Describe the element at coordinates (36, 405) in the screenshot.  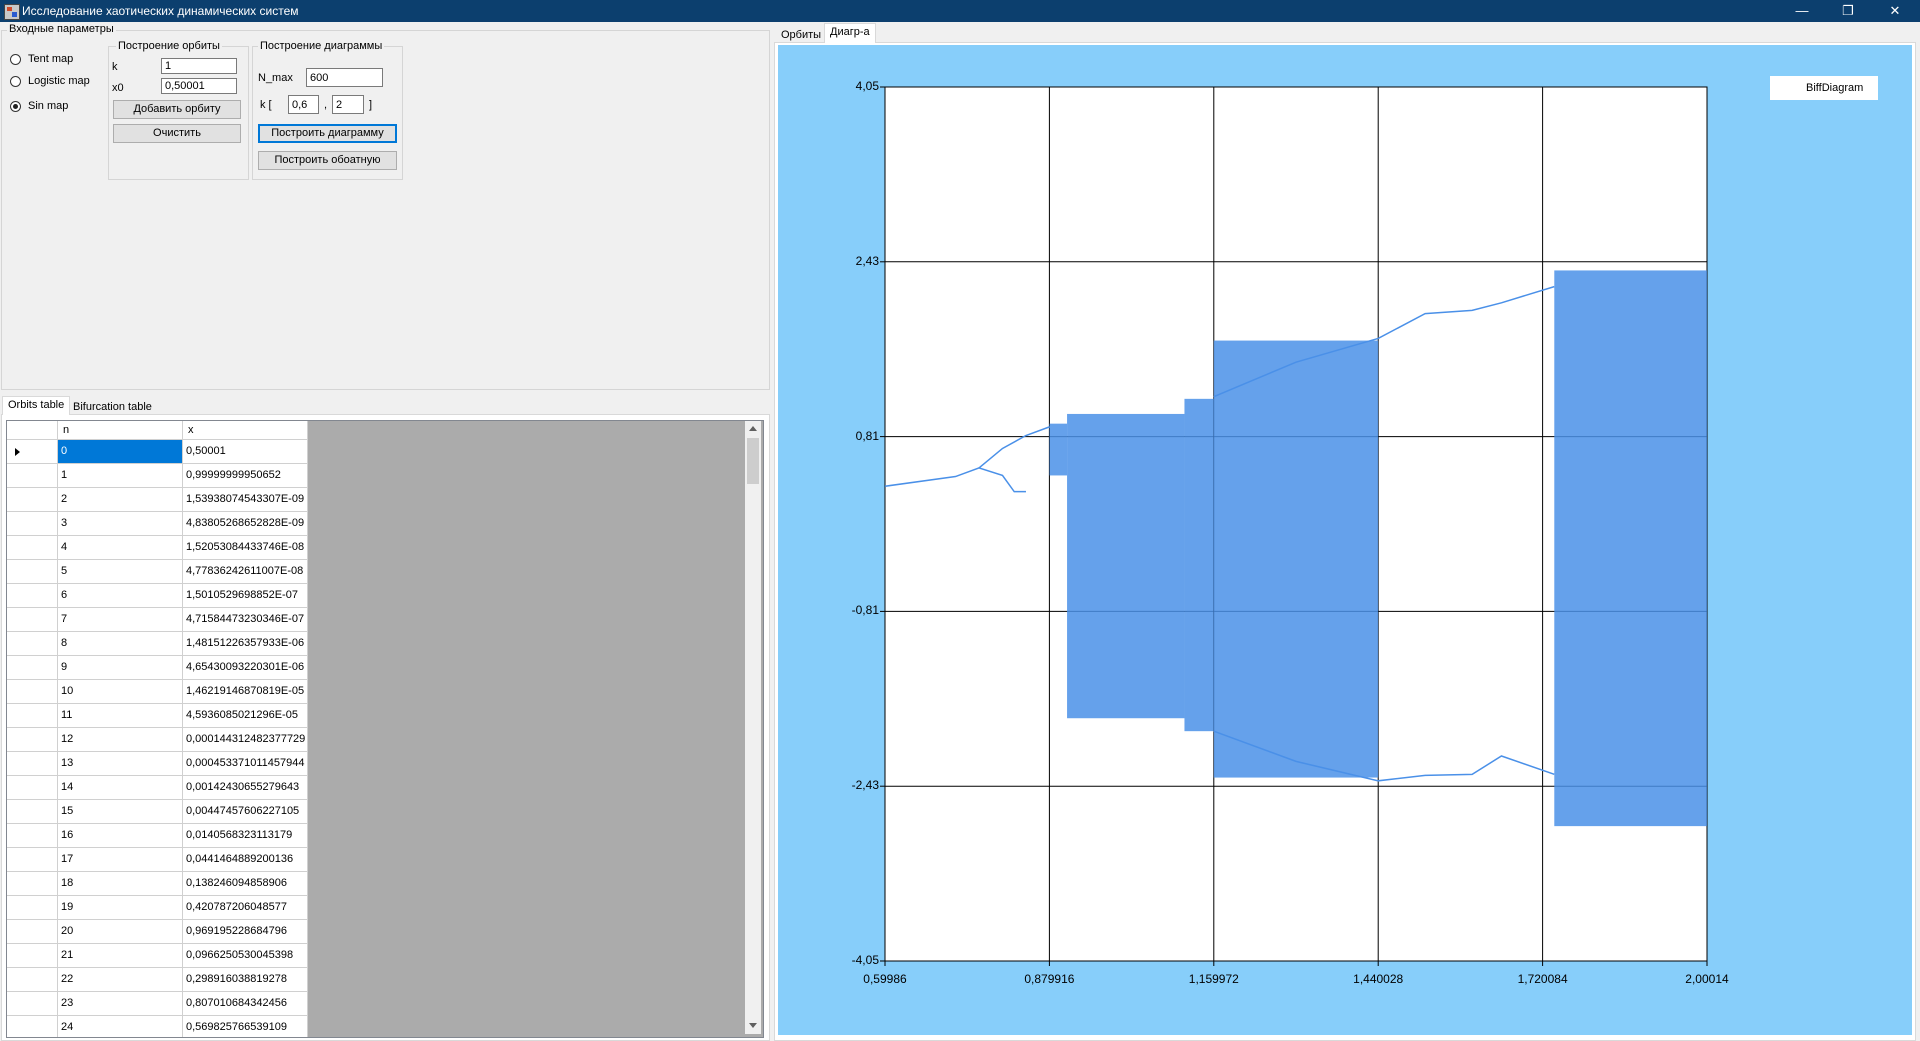
I see `tab-orbits-table: Orbits table` at that location.